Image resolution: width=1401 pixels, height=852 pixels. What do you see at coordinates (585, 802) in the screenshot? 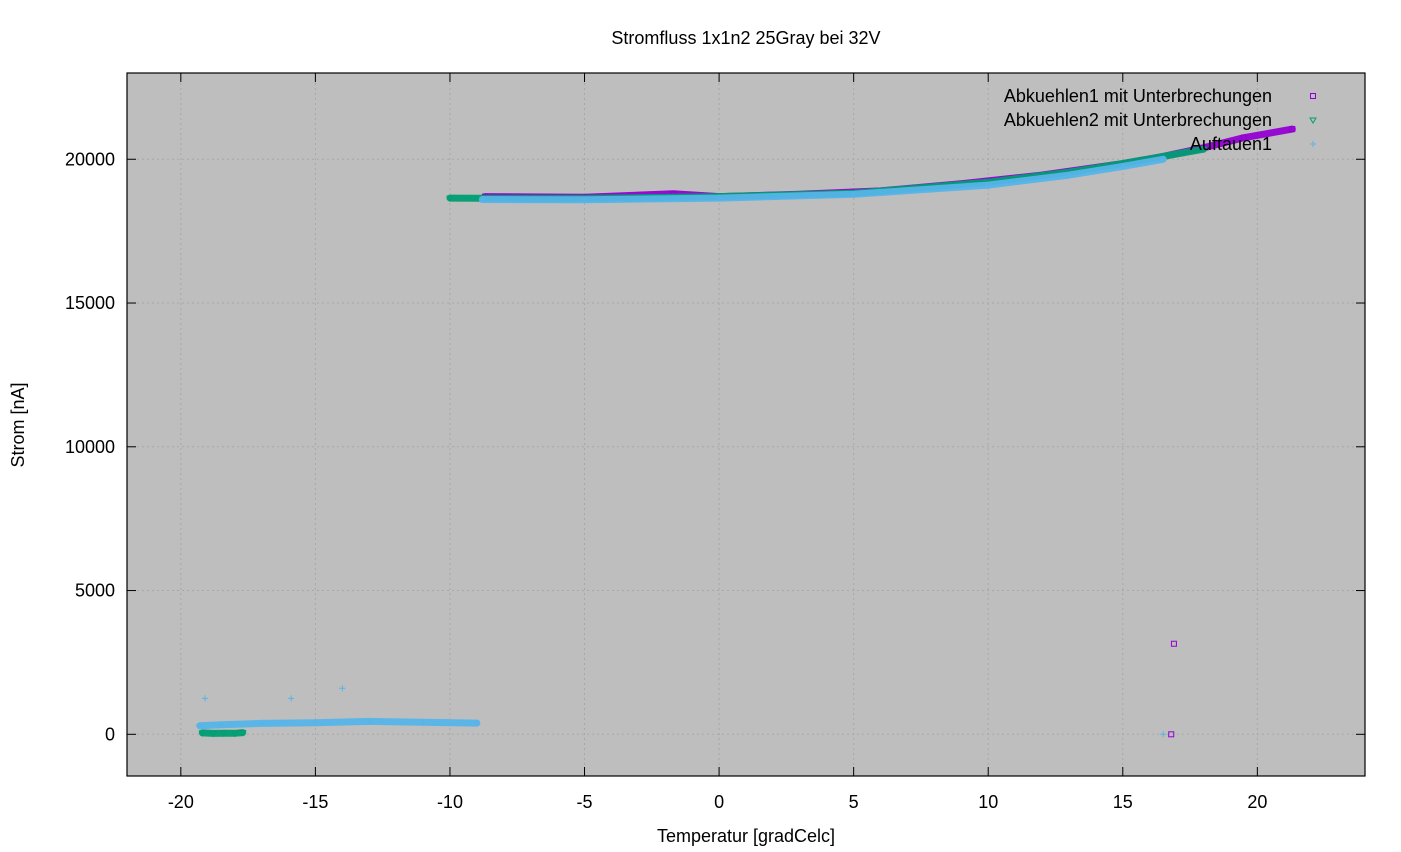
I see `x-tick-label: -5` at bounding box center [585, 802].